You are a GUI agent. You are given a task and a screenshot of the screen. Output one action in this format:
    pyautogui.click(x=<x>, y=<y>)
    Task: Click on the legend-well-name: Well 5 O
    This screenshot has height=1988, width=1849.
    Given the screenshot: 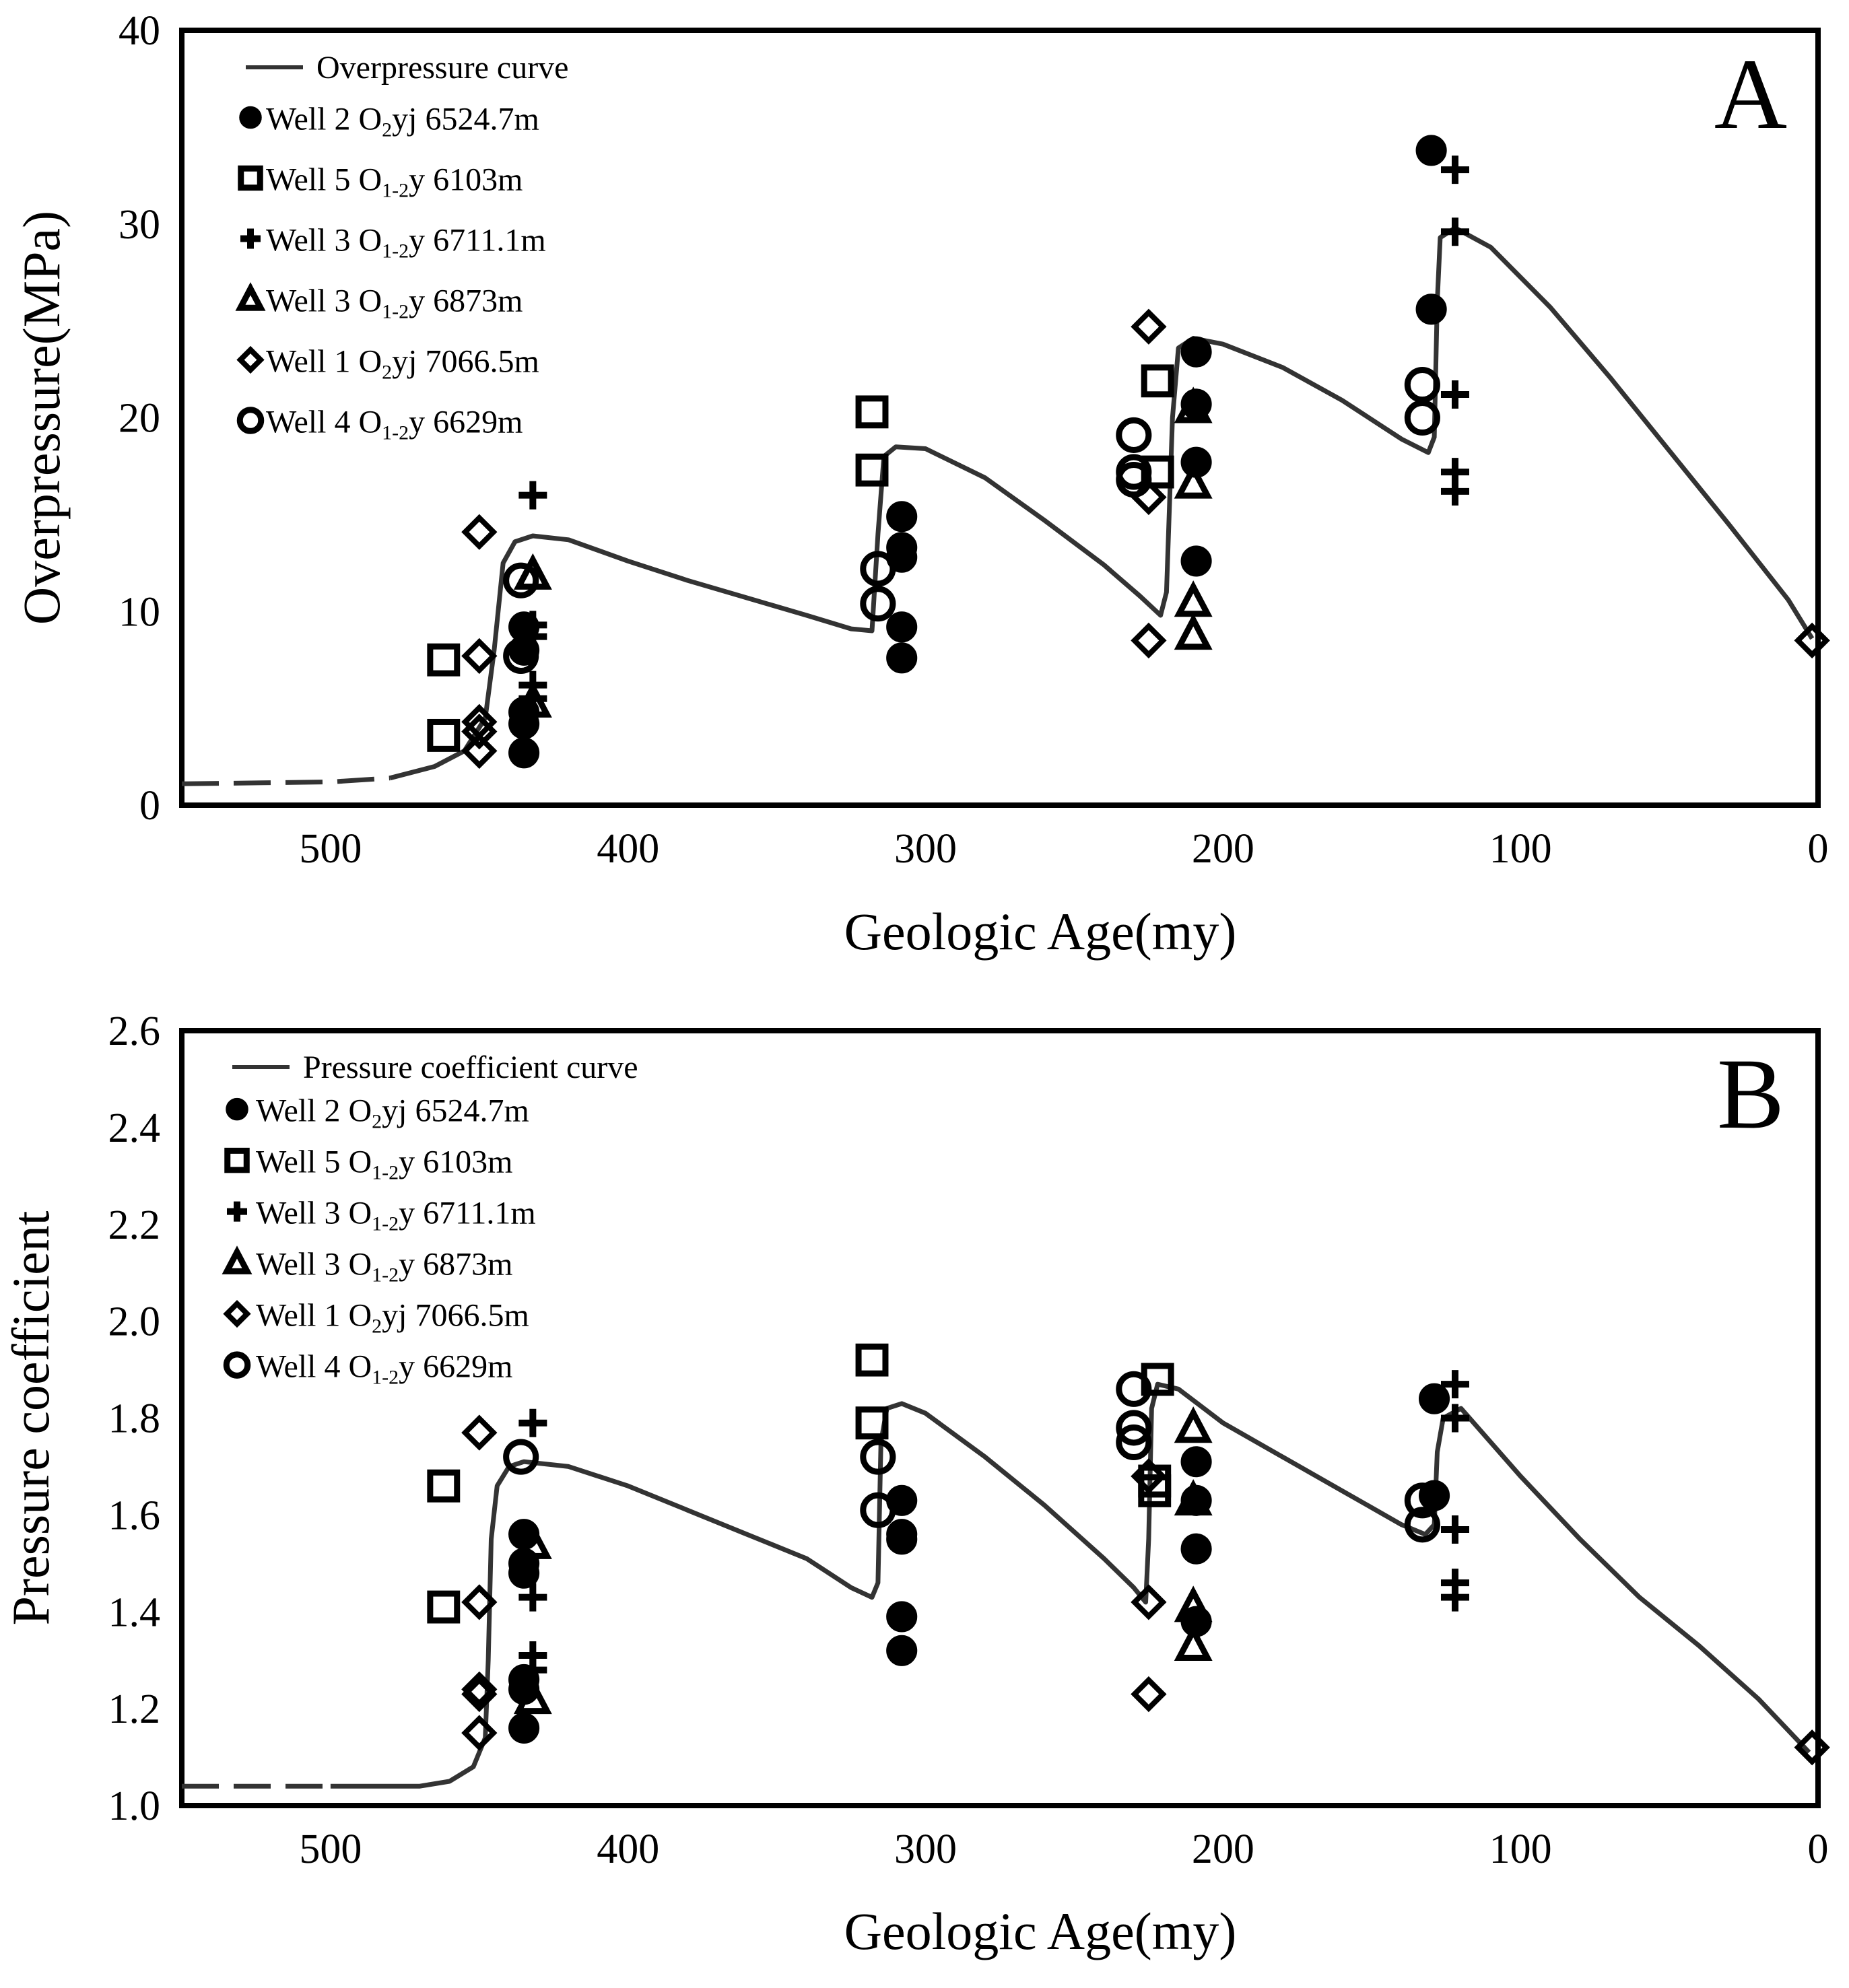 What is the action you would take?
    pyautogui.click(x=324, y=180)
    